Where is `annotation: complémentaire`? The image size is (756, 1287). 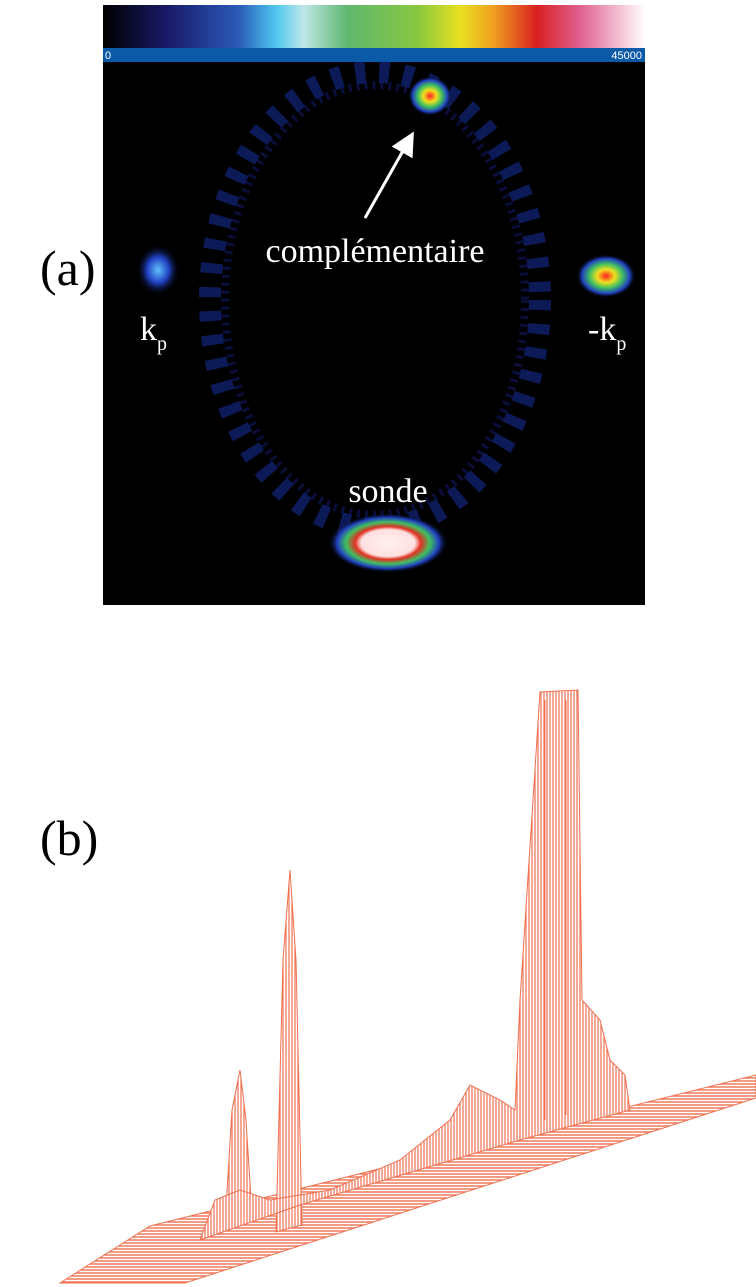
annotation: complémentaire is located at coordinates (374, 251).